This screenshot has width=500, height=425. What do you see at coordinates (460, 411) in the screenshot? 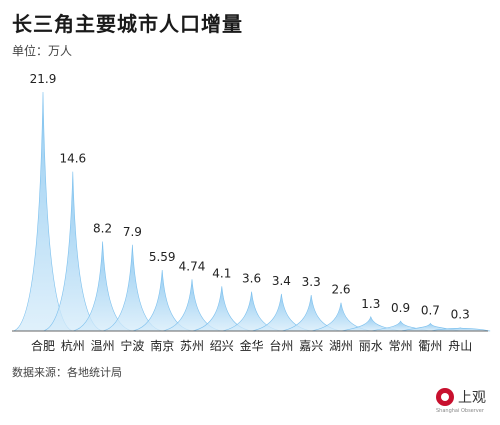
I see `logo-subtitle: Shanghai Observer` at bounding box center [460, 411].